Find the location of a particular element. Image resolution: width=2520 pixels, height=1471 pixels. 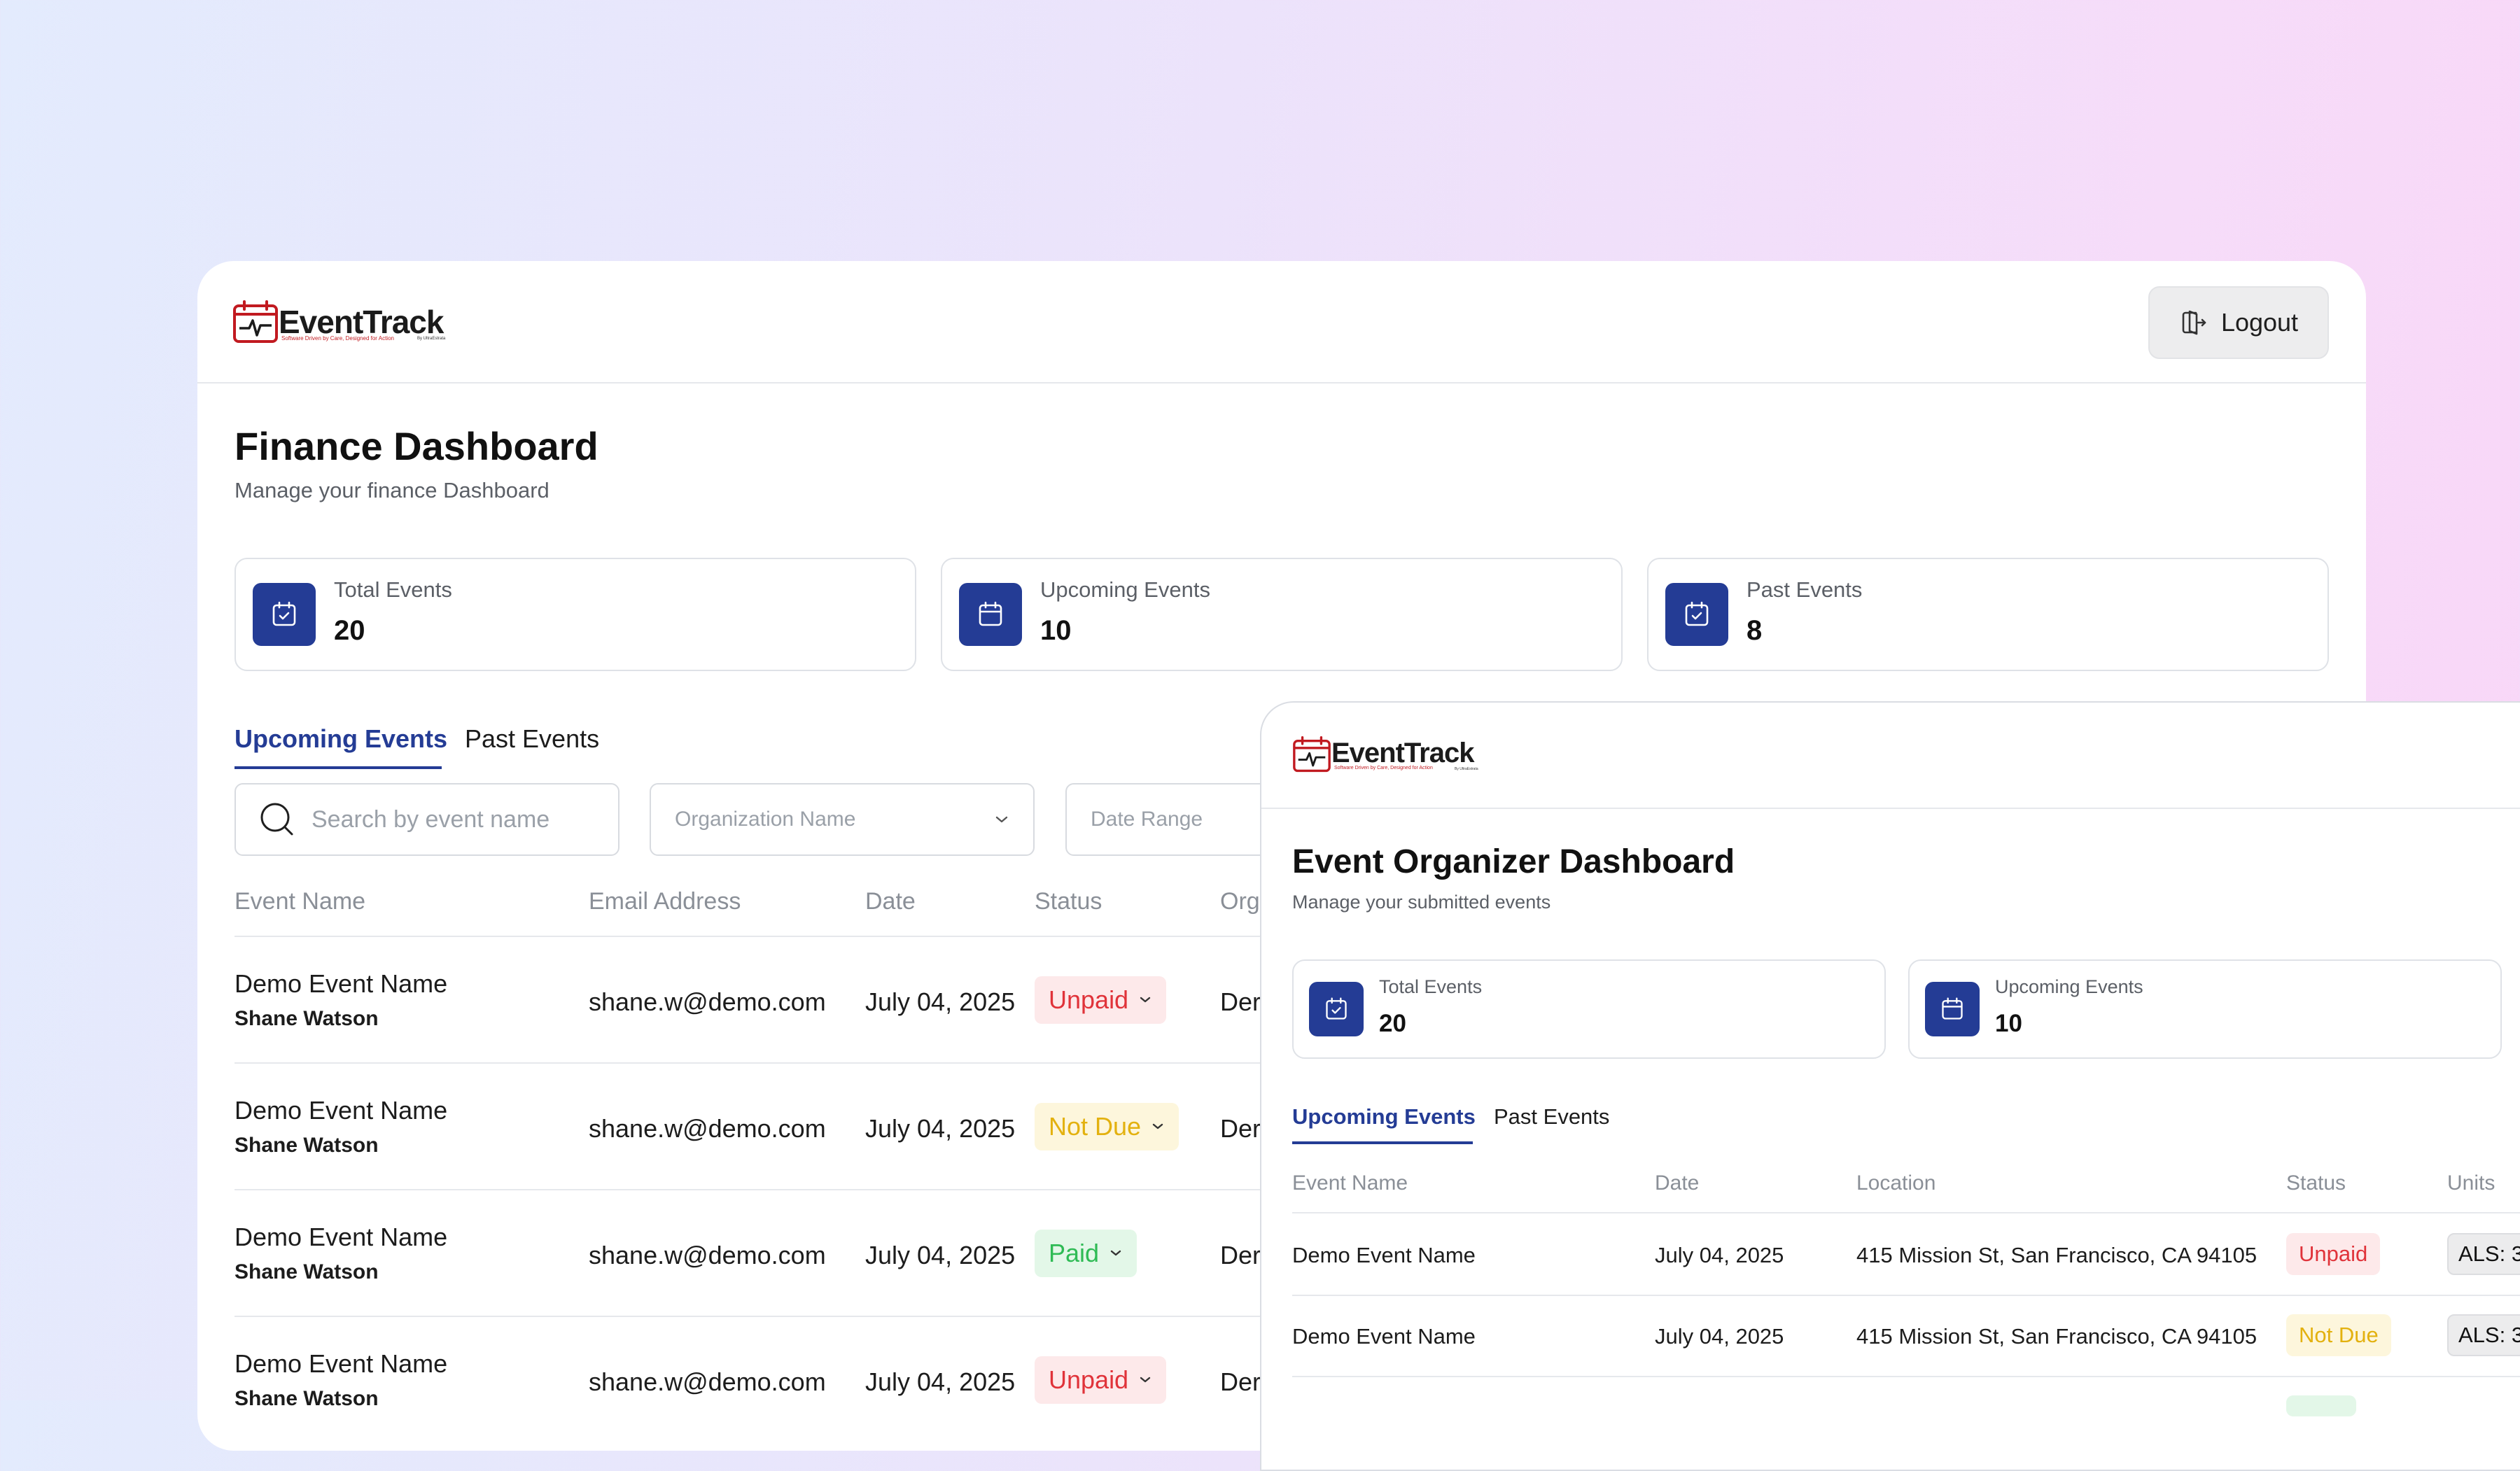

column-header-location: Location is located at coordinates (1896, 1183).